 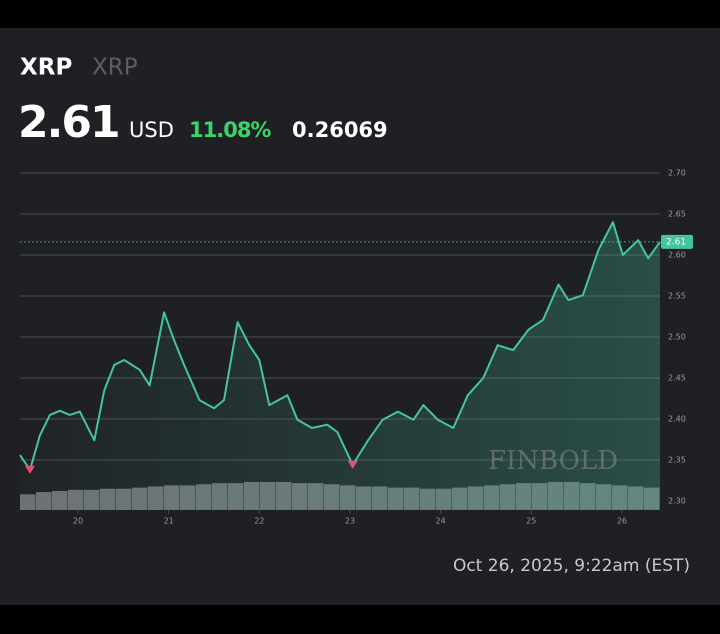 What do you see at coordinates (677, 296) in the screenshot?
I see `y-tick-label: 2.55` at bounding box center [677, 296].